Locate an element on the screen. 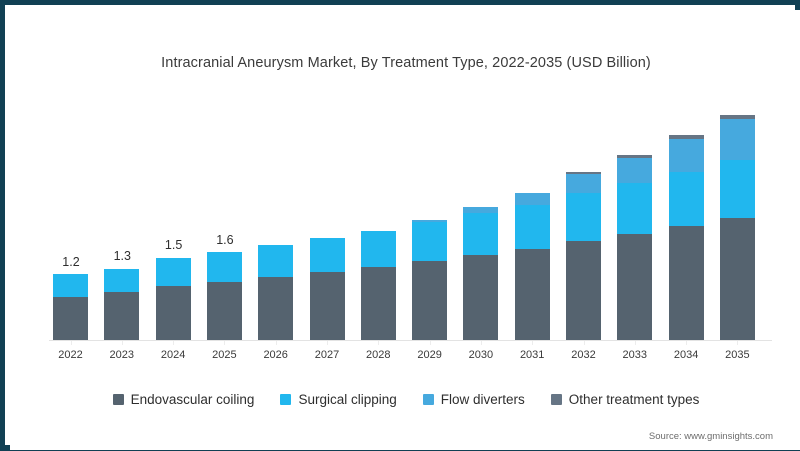 Image resolution: width=800 pixels, height=451 pixels. bar-segment-2033-s1 is located at coordinates (635, 208).